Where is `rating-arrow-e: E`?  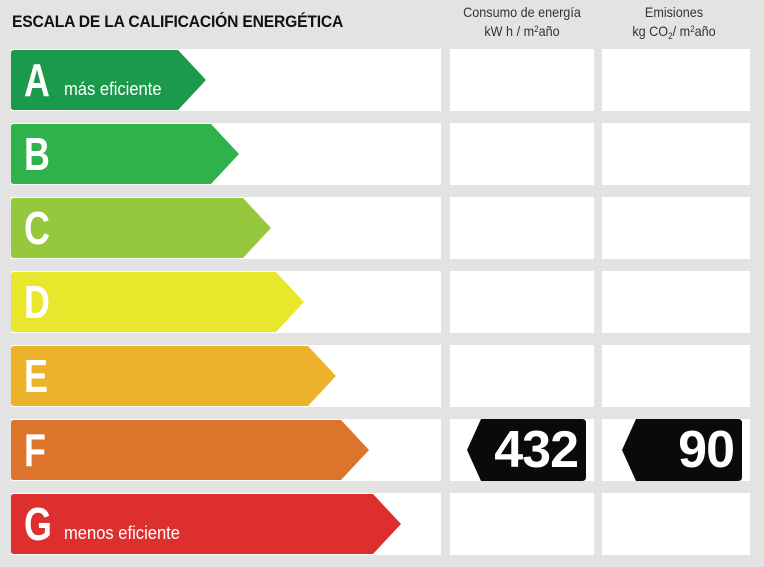 rating-arrow-e: E is located at coordinates (173, 376).